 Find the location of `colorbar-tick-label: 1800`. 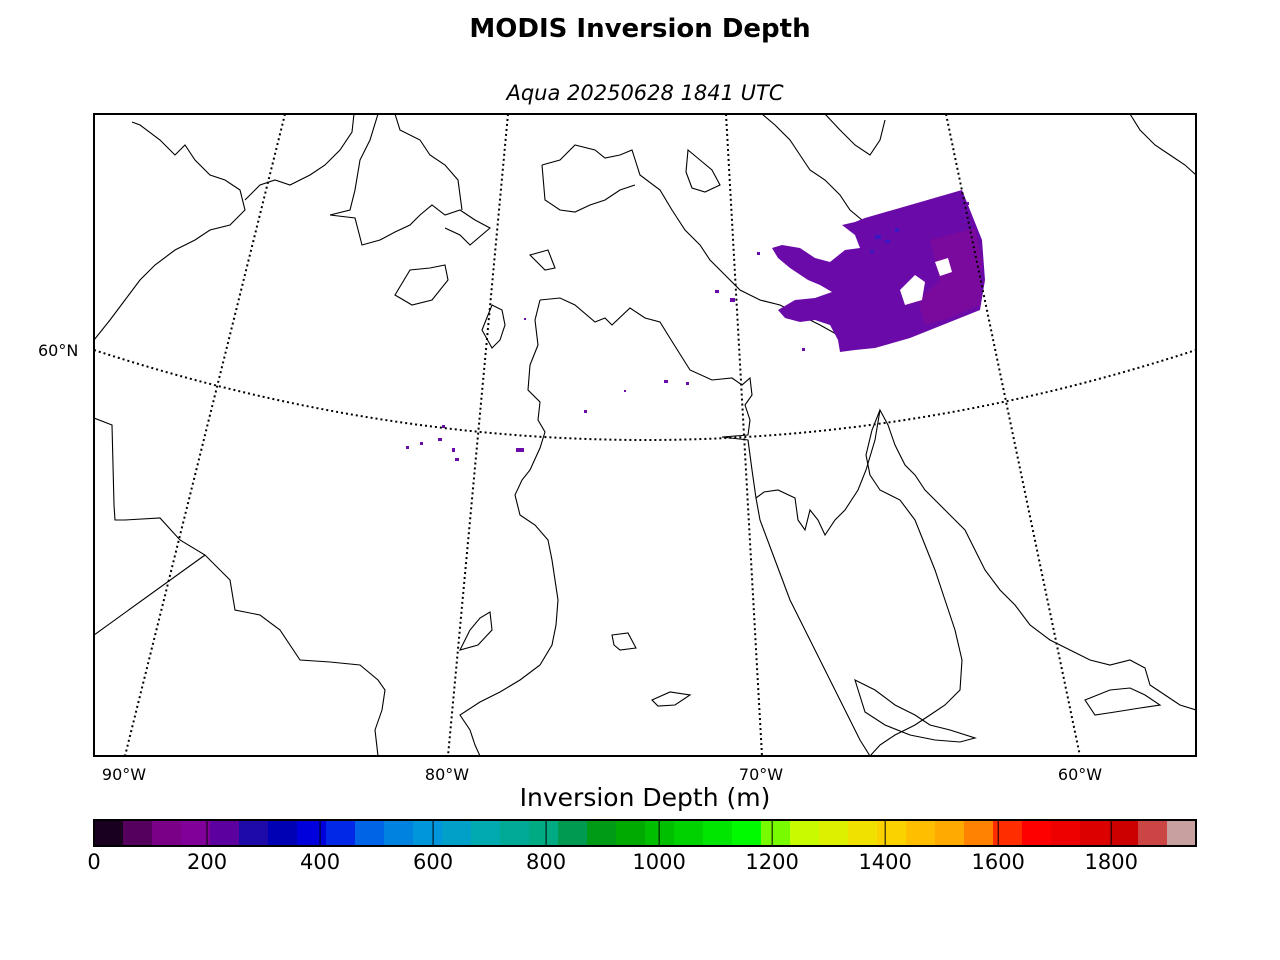

colorbar-tick-label: 1800 is located at coordinates (1111, 862).